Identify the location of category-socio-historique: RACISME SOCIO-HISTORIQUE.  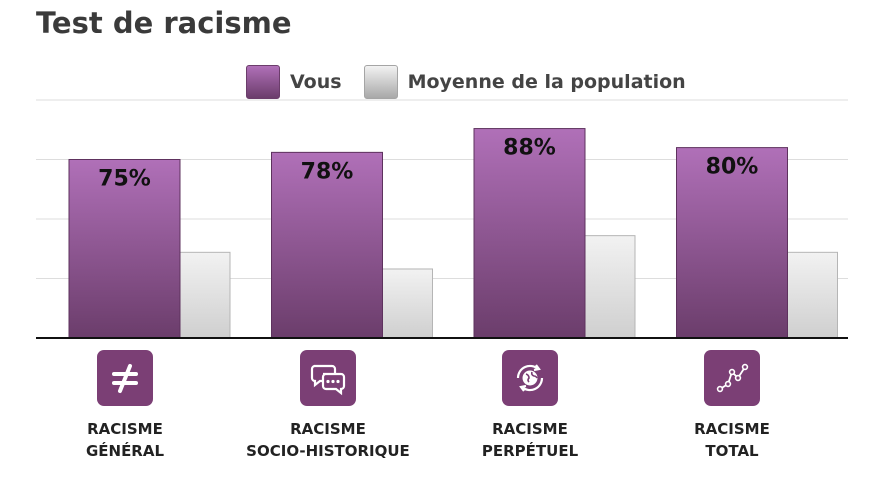
(328, 406).